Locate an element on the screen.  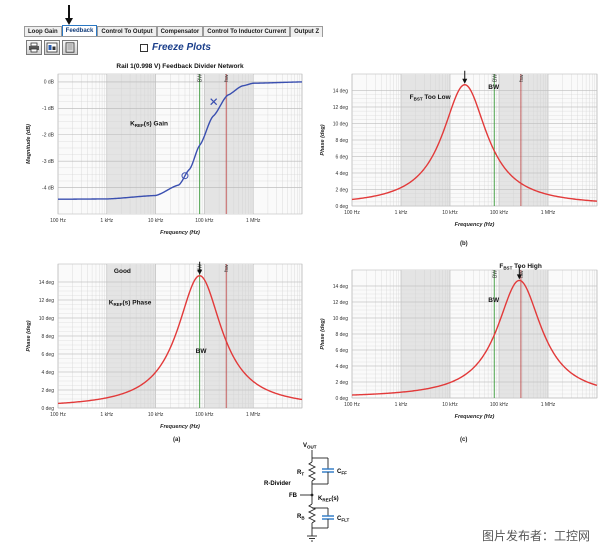
export-button is located at coordinates (52, 47).